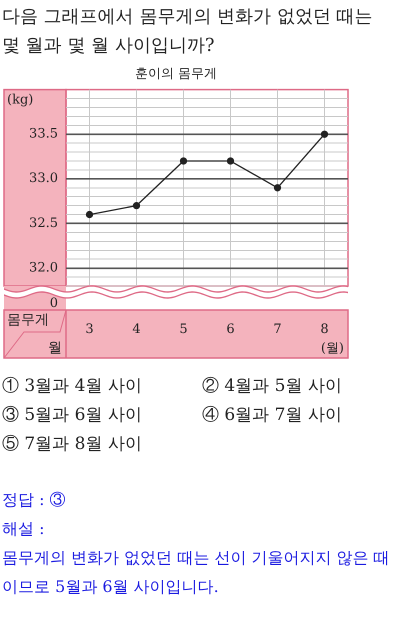 This screenshot has width=400, height=639. I want to click on text: 0, so click(54, 303).